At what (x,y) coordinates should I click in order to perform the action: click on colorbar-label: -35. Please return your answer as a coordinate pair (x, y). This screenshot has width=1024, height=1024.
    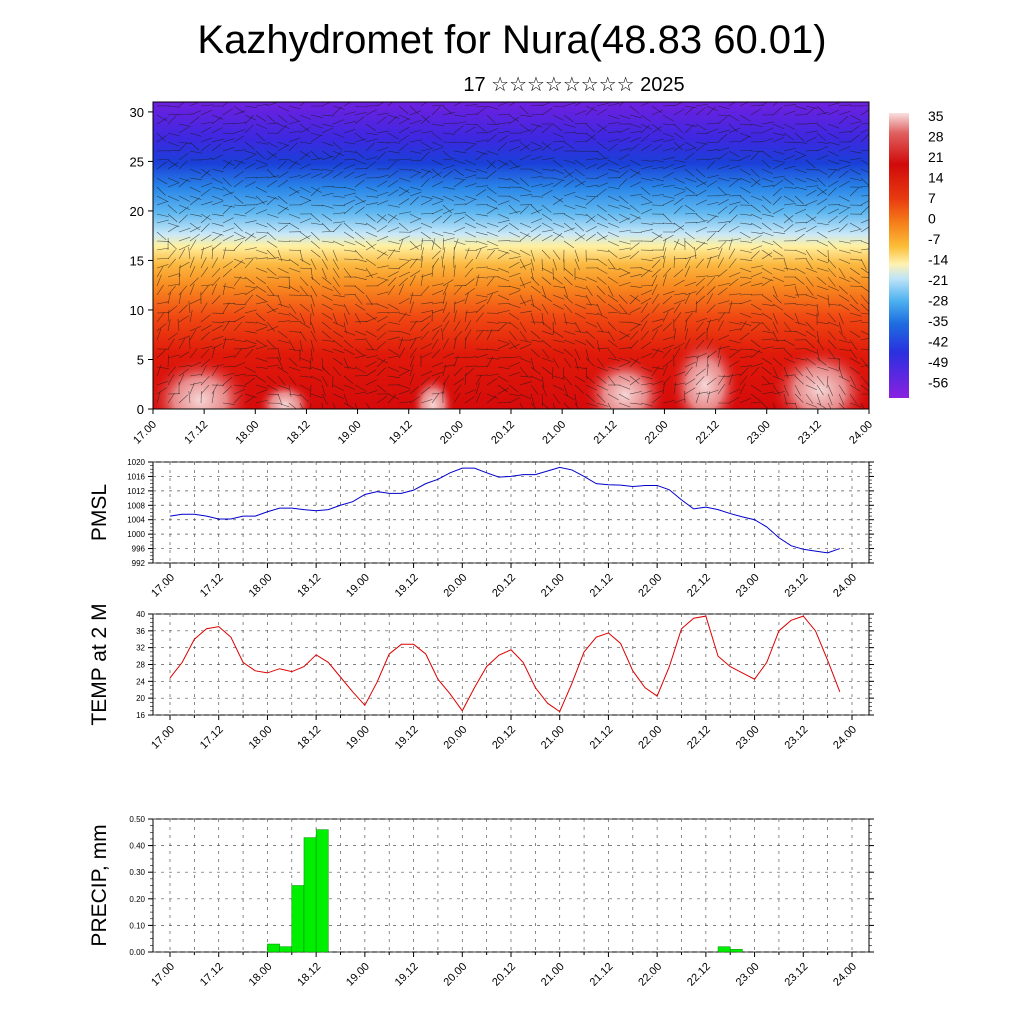
    Looking at the image, I should click on (938, 321).